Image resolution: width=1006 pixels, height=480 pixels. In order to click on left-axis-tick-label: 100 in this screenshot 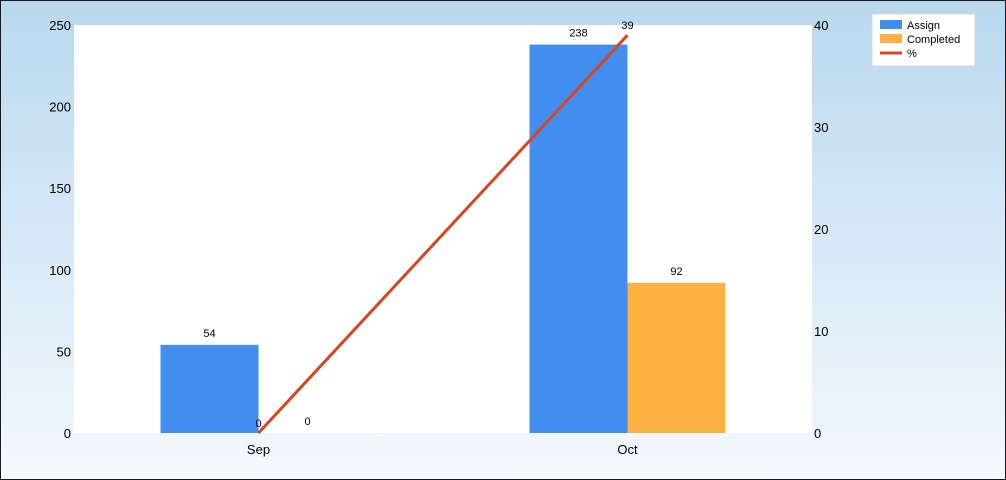, I will do `click(60, 270)`.